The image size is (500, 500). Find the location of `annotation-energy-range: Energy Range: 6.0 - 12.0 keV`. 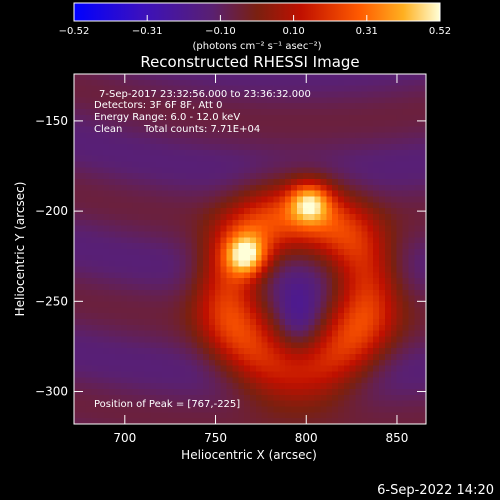

annotation-energy-range: Energy Range: 6.0 - 12.0 keV is located at coordinates (167, 117).